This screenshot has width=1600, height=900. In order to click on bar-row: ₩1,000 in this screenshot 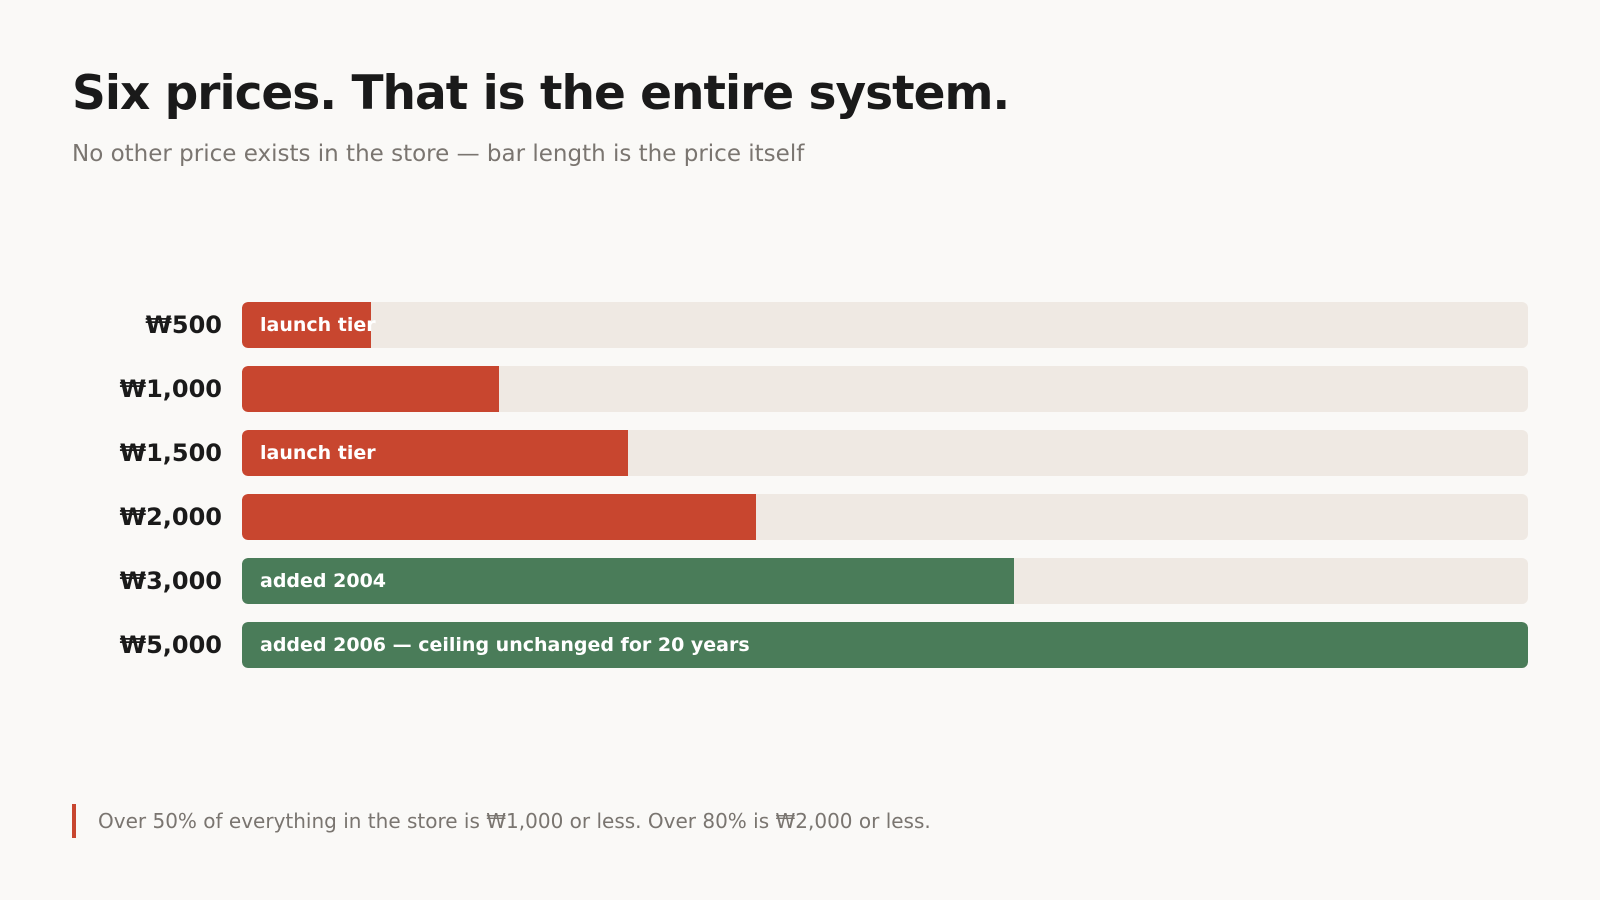, I will do `click(800, 389)`.